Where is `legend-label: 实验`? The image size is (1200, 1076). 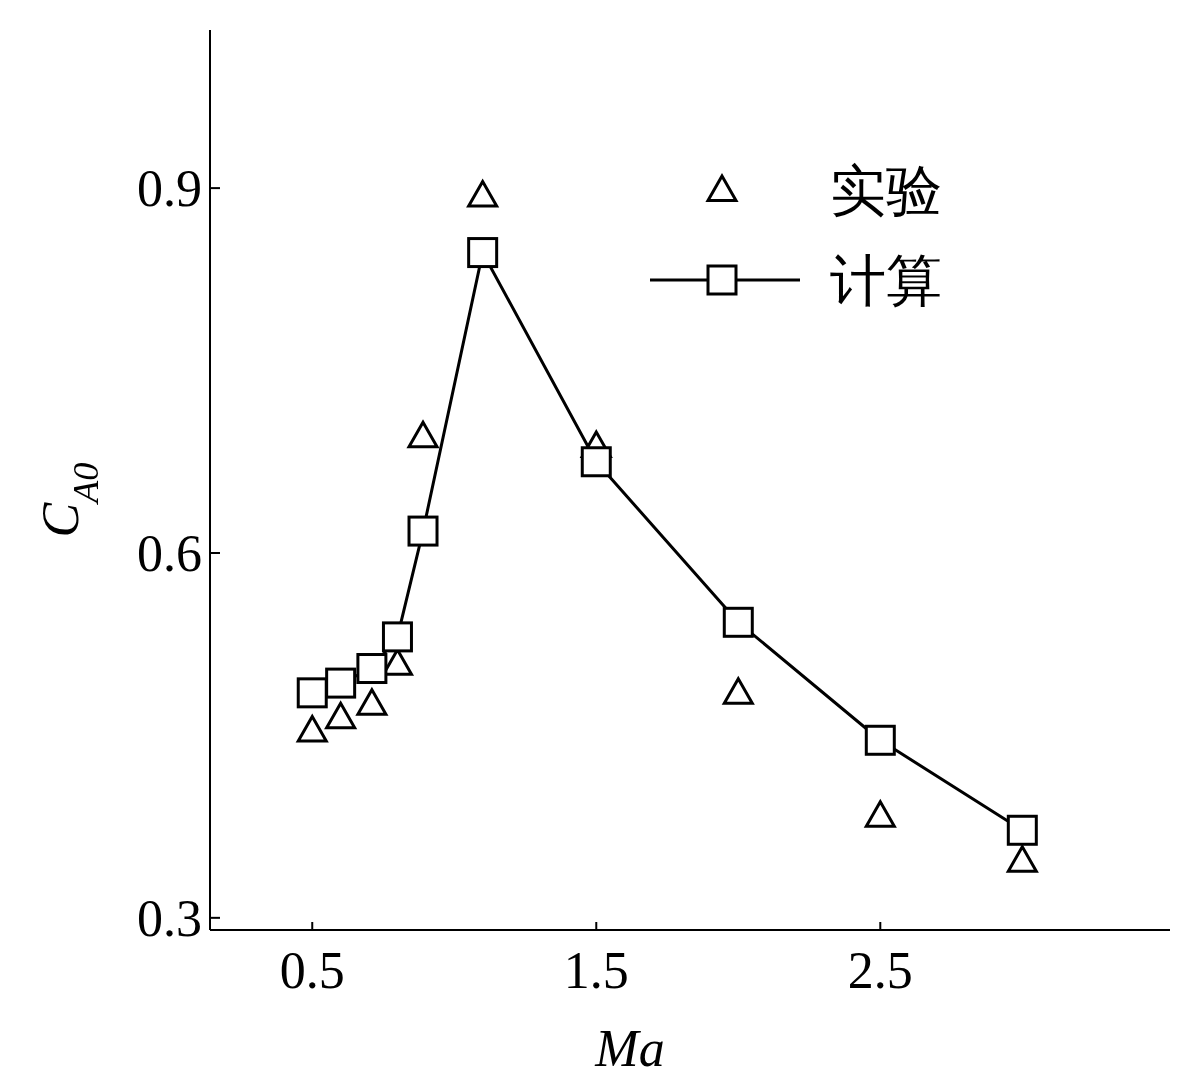
legend-label: 实验 is located at coordinates (886, 190).